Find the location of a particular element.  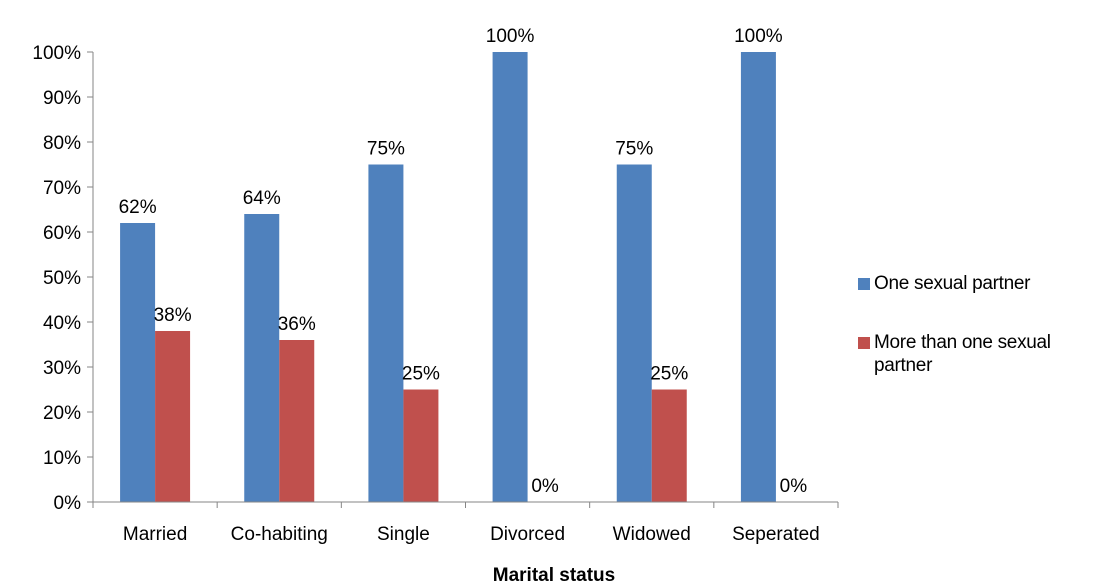

x-tick-label: Seperated is located at coordinates (776, 534).